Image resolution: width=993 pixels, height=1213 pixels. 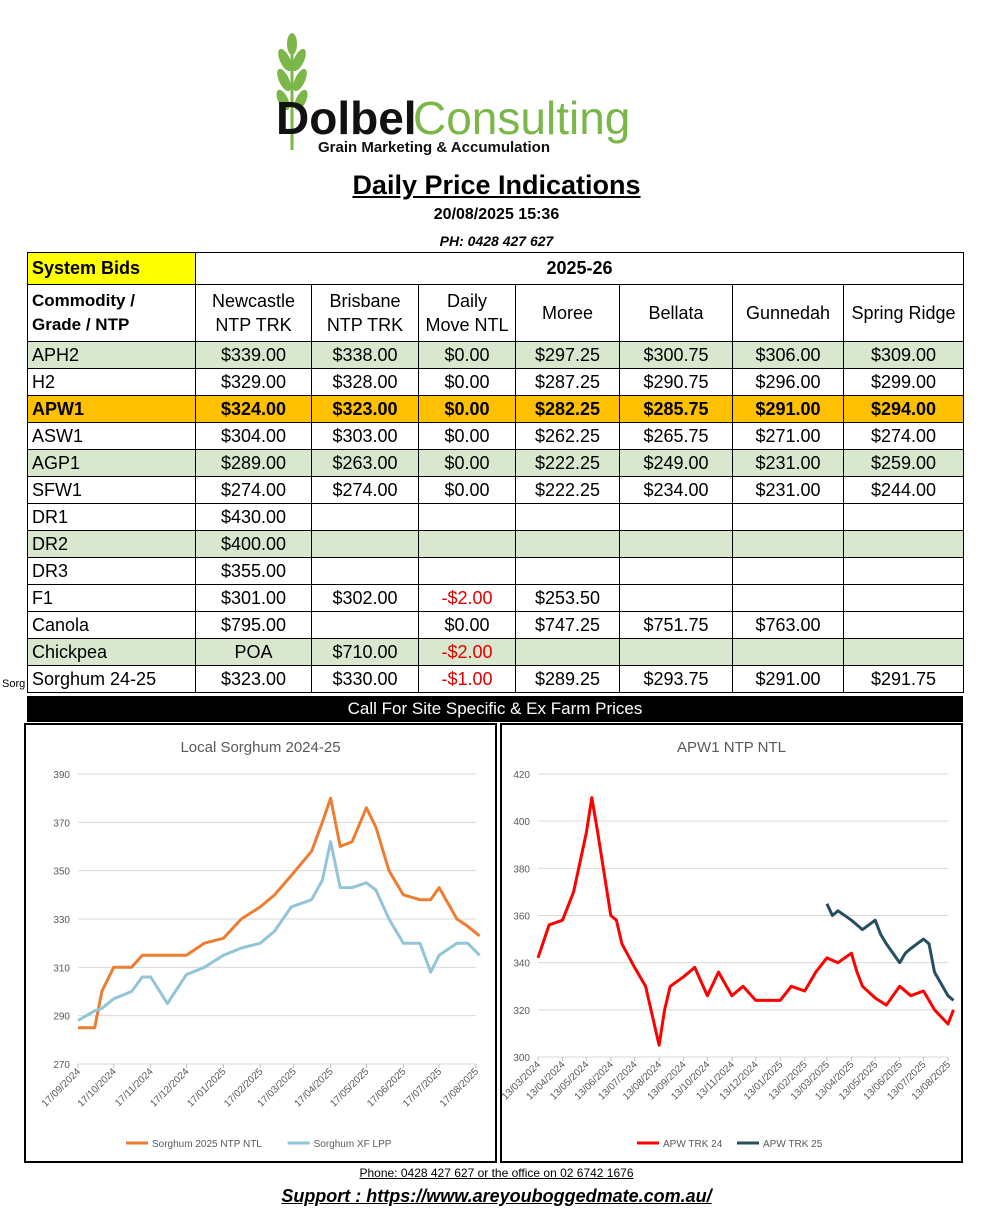 I want to click on cell-spring-ridge: $309.00, so click(x=903, y=355).